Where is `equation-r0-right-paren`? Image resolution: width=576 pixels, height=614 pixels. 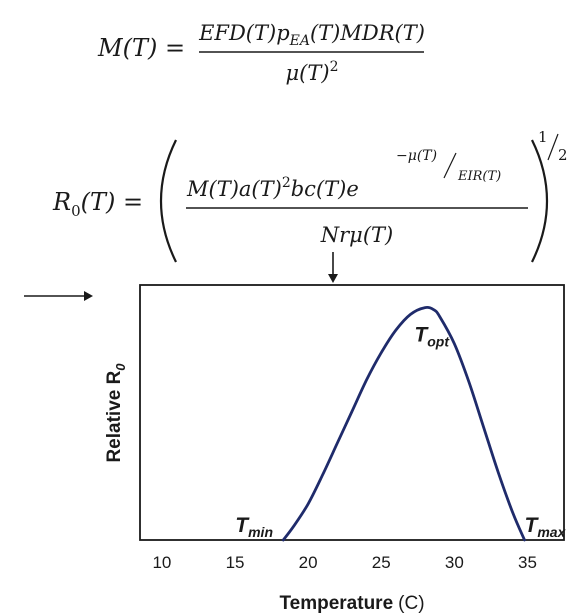
equation-r0-right-paren is located at coordinates (540, 201).